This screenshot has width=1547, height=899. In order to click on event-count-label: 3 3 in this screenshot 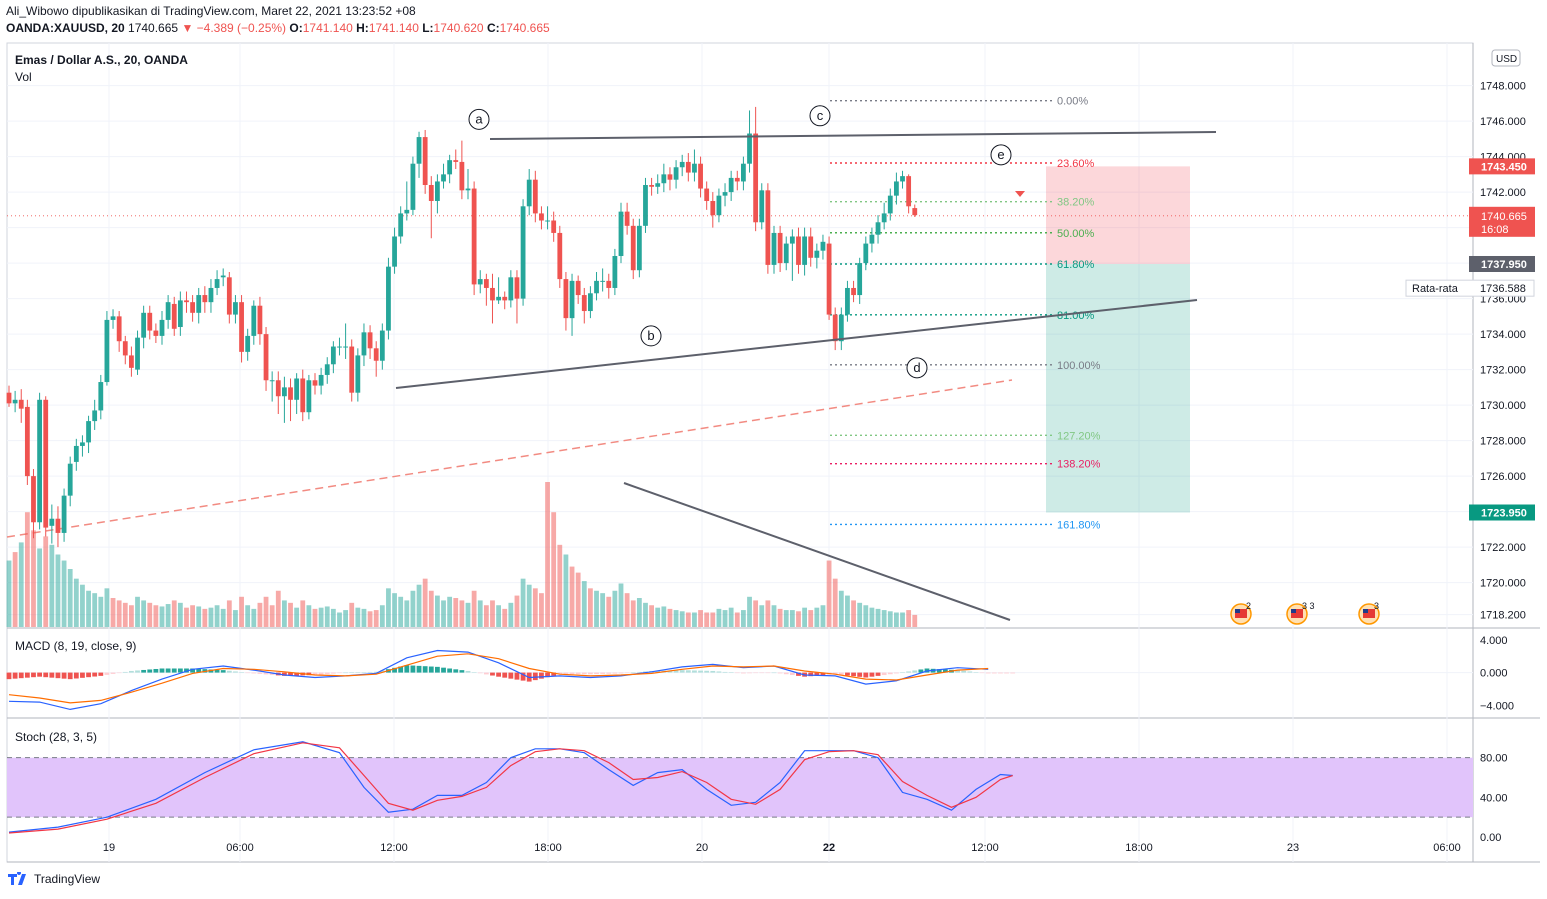, I will do `click(1308, 606)`.